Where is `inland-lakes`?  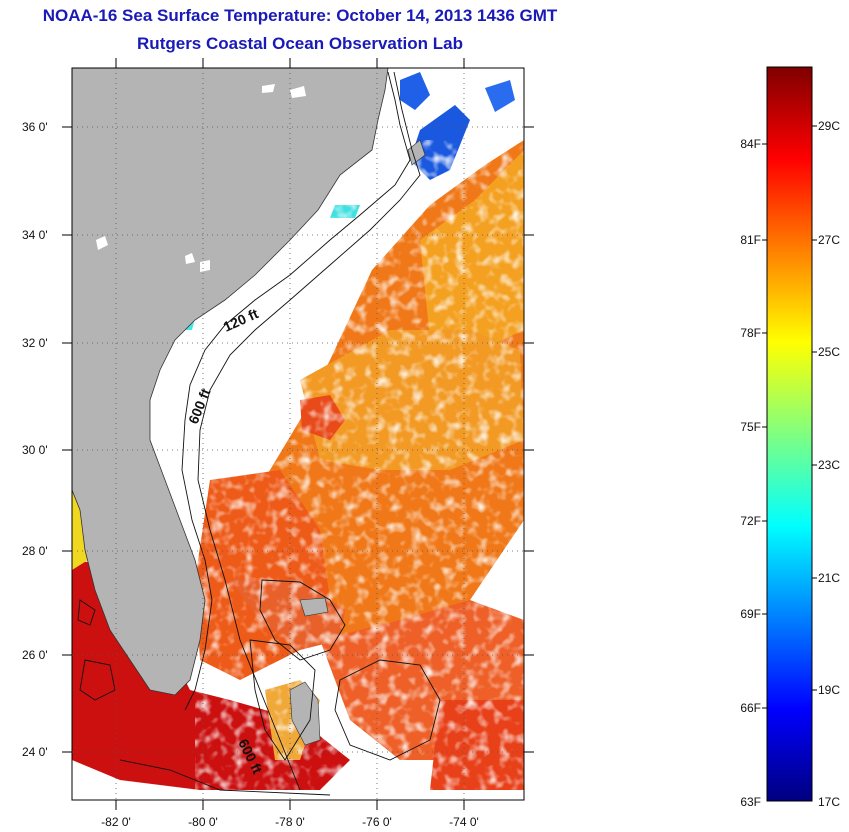
inland-lakes is located at coordinates (201, 178).